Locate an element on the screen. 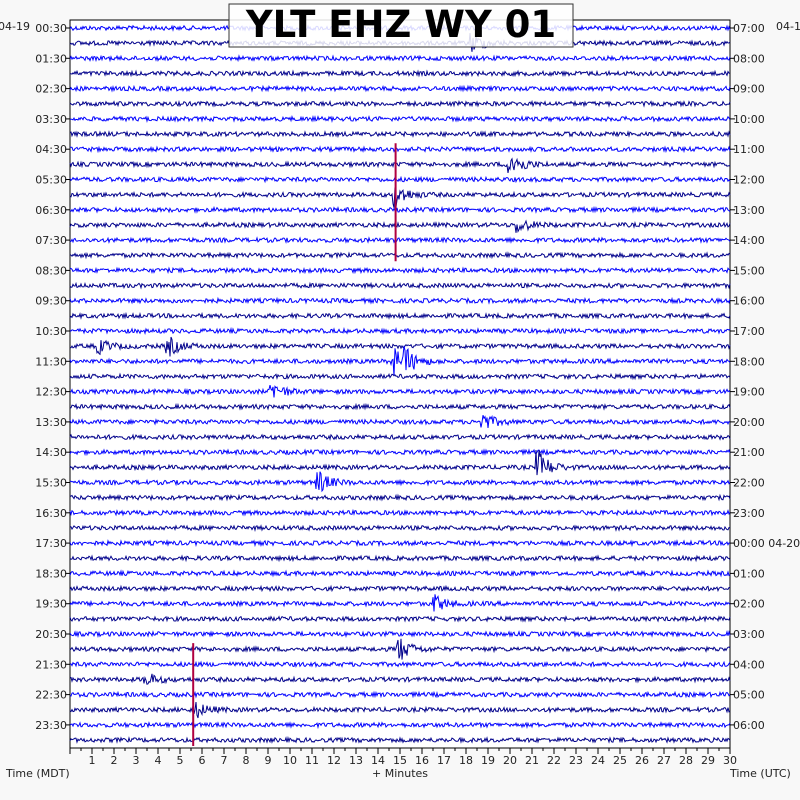 This screenshot has height=800, width=800. left-hour-label: 08:30 is located at coordinates (51, 270).